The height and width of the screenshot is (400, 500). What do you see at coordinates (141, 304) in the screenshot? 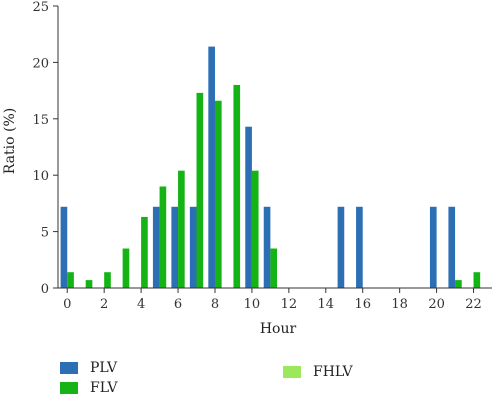
I see `x-tick-label-4: 4` at bounding box center [141, 304].